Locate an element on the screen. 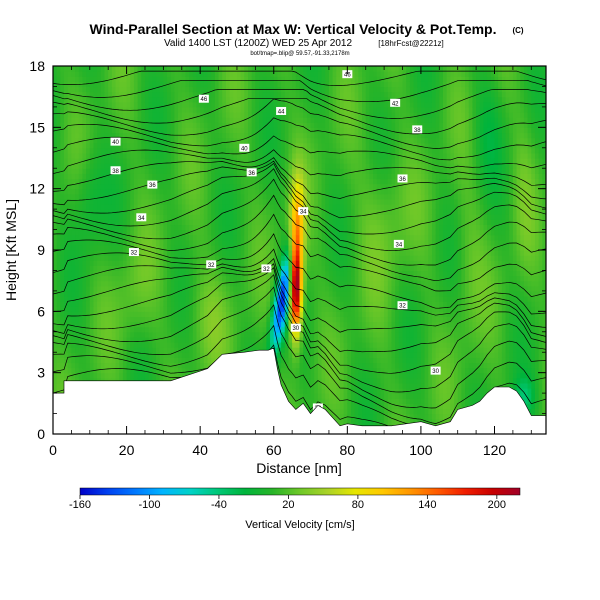 The image size is (600, 600). x-tick-label: 120 is located at coordinates (495, 450).